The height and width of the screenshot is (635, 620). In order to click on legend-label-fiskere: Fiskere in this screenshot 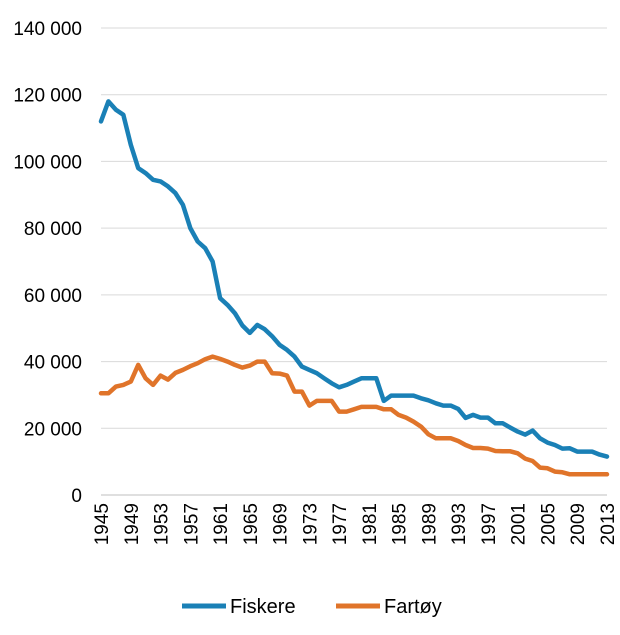, I will do `click(263, 607)`.